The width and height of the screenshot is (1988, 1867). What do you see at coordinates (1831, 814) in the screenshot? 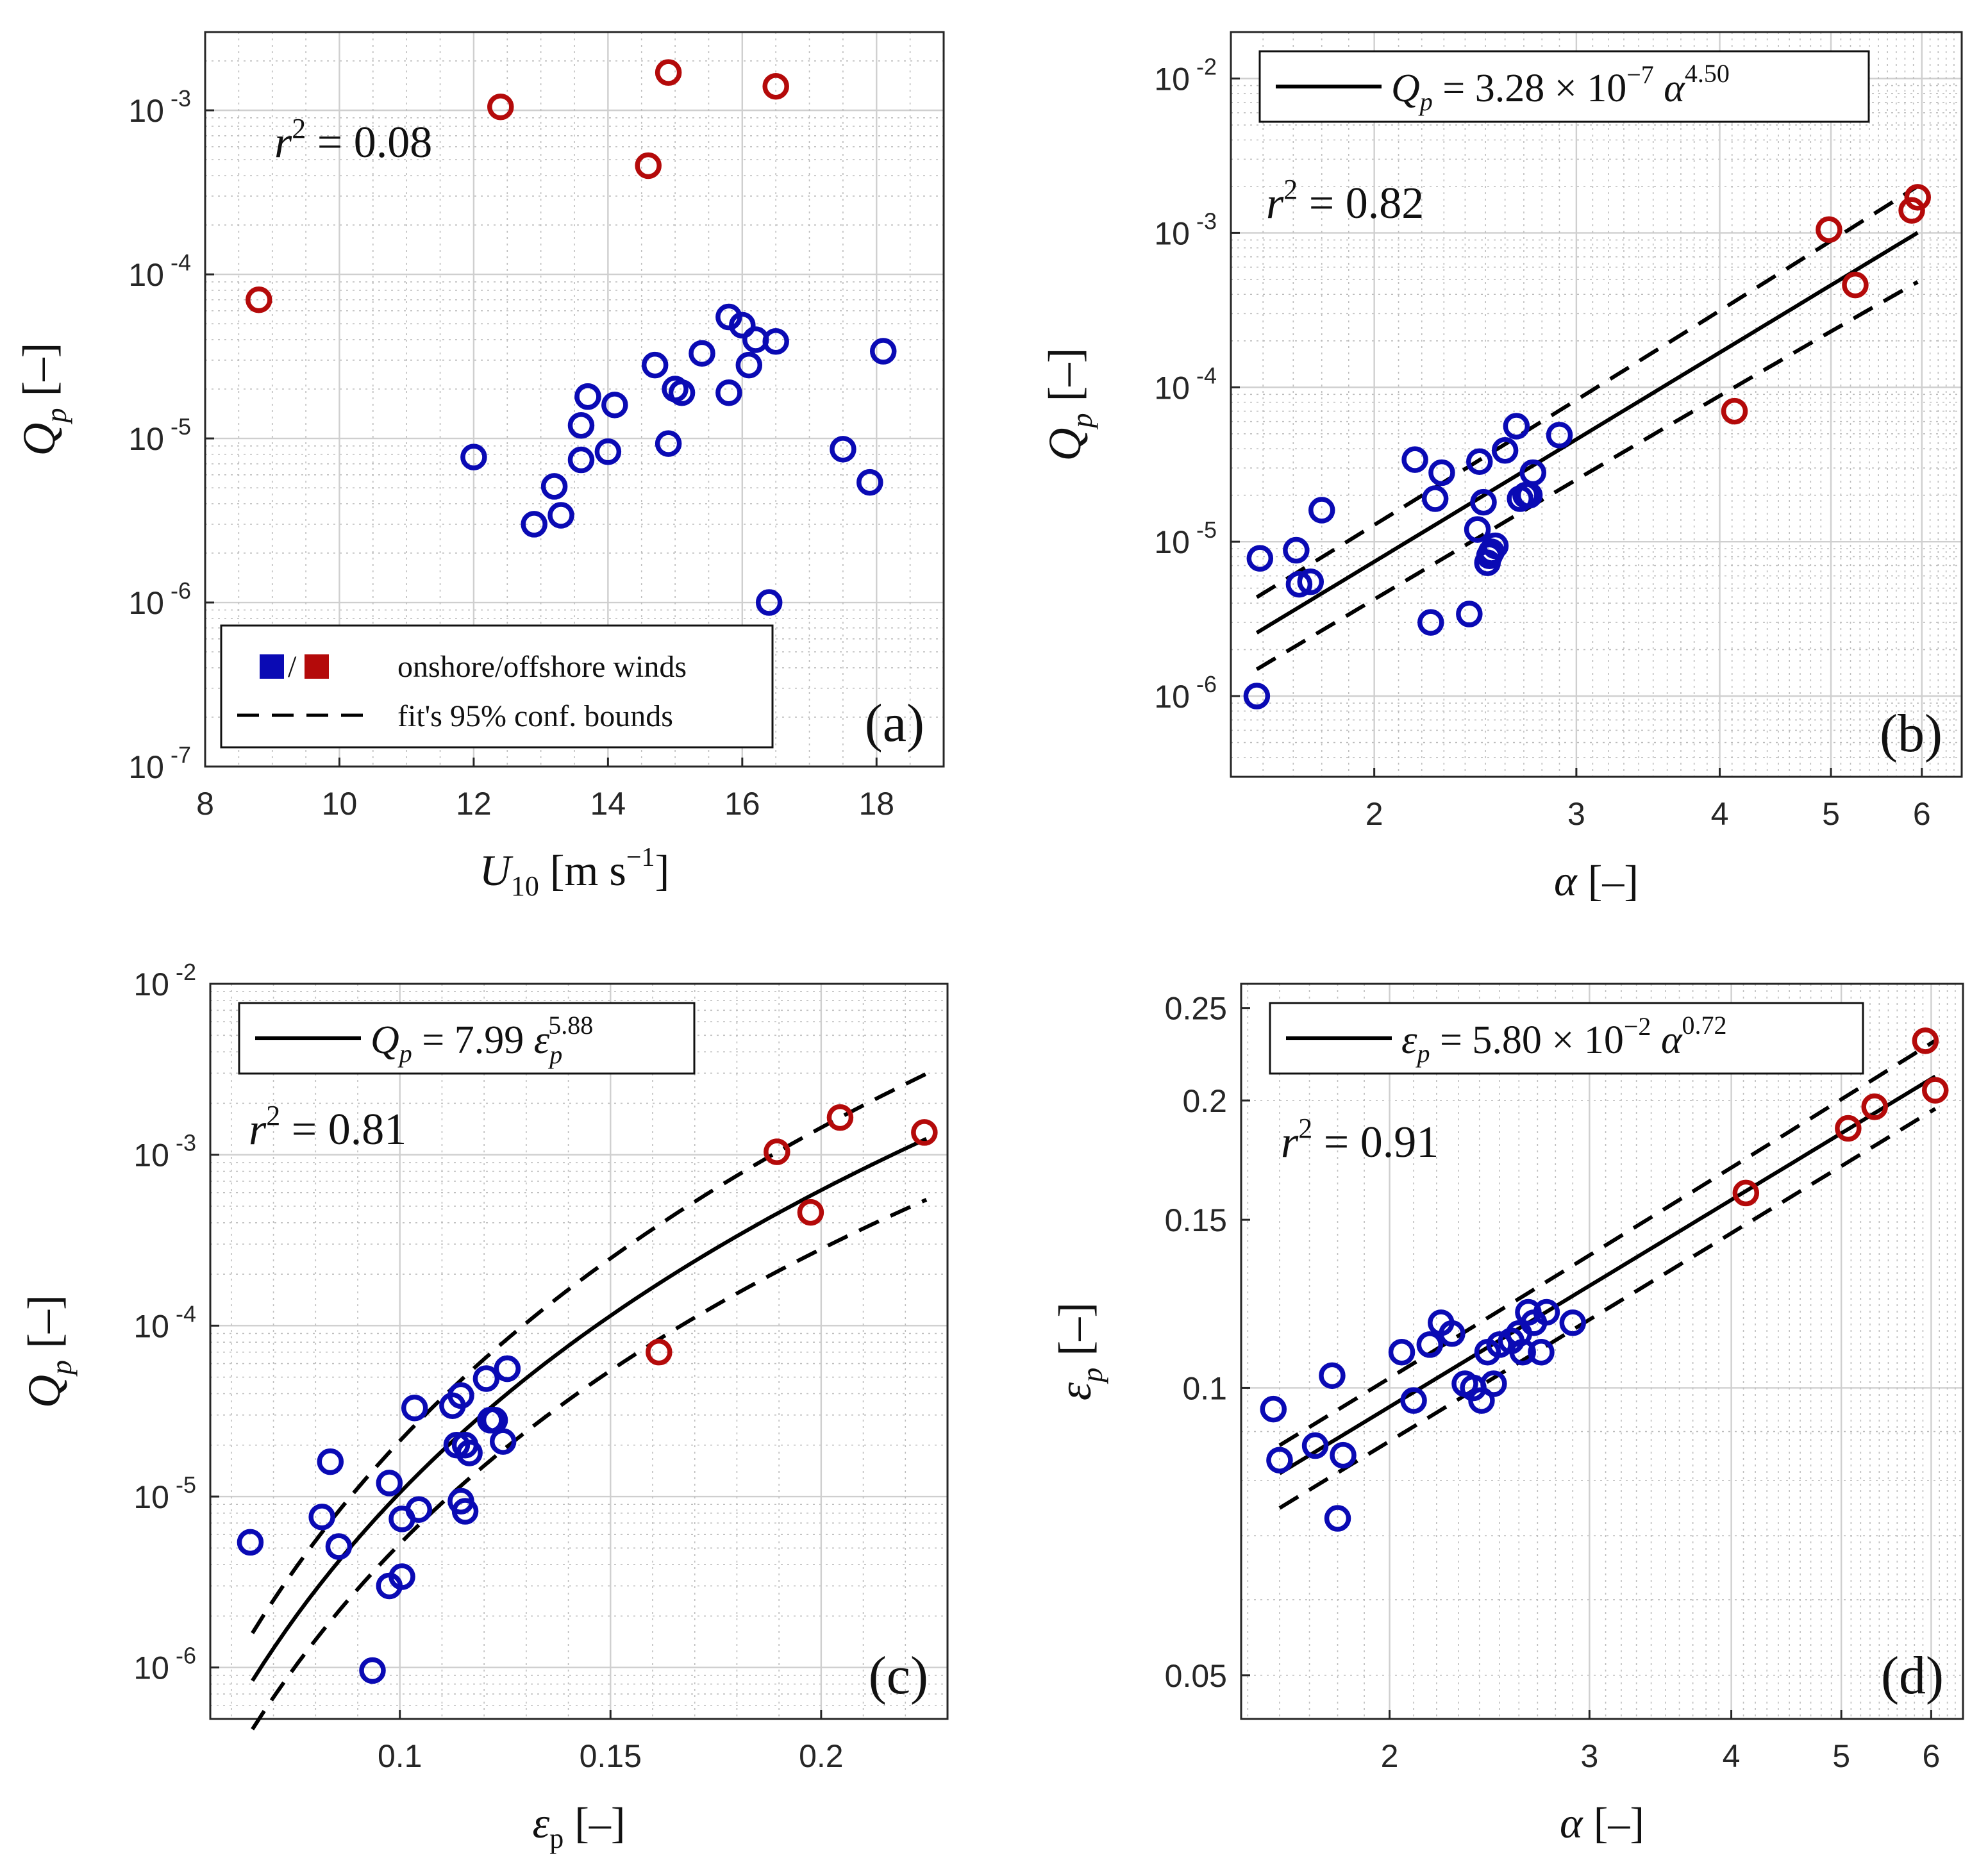
I see `x-tick-label: 5` at bounding box center [1831, 814].